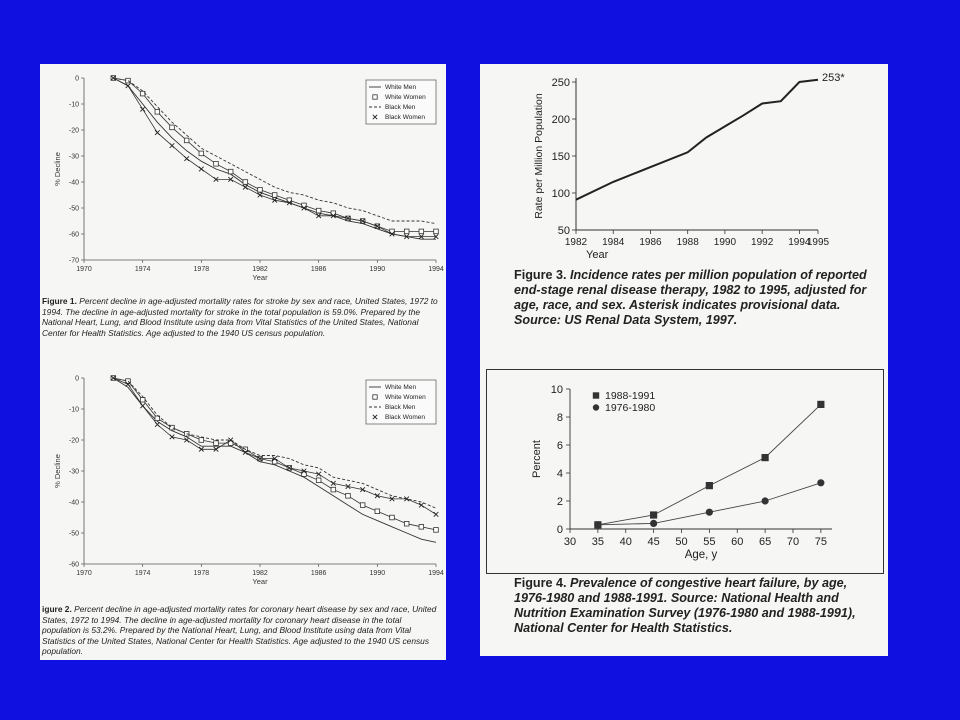 The width and height of the screenshot is (960, 720). What do you see at coordinates (74, 131) in the screenshot?
I see `figure-1-y-tick-label: -20` at bounding box center [74, 131].